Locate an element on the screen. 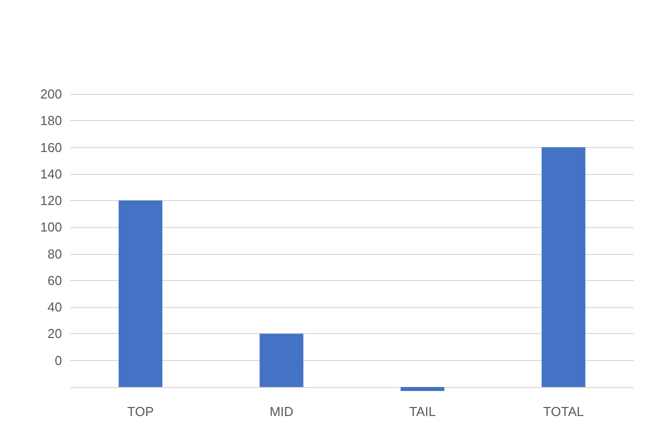 Image resolution: width=657 pixels, height=434 pixels. x-tick-label: TOP is located at coordinates (140, 411).